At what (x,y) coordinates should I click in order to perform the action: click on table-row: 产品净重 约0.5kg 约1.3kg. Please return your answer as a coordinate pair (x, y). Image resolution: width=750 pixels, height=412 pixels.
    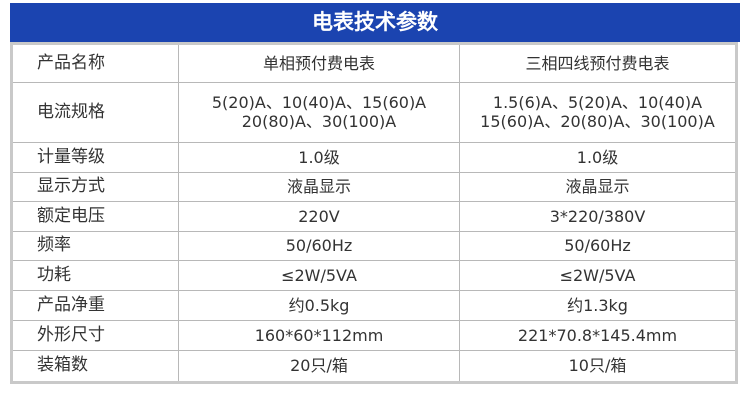
    Looking at the image, I should click on (374, 305).